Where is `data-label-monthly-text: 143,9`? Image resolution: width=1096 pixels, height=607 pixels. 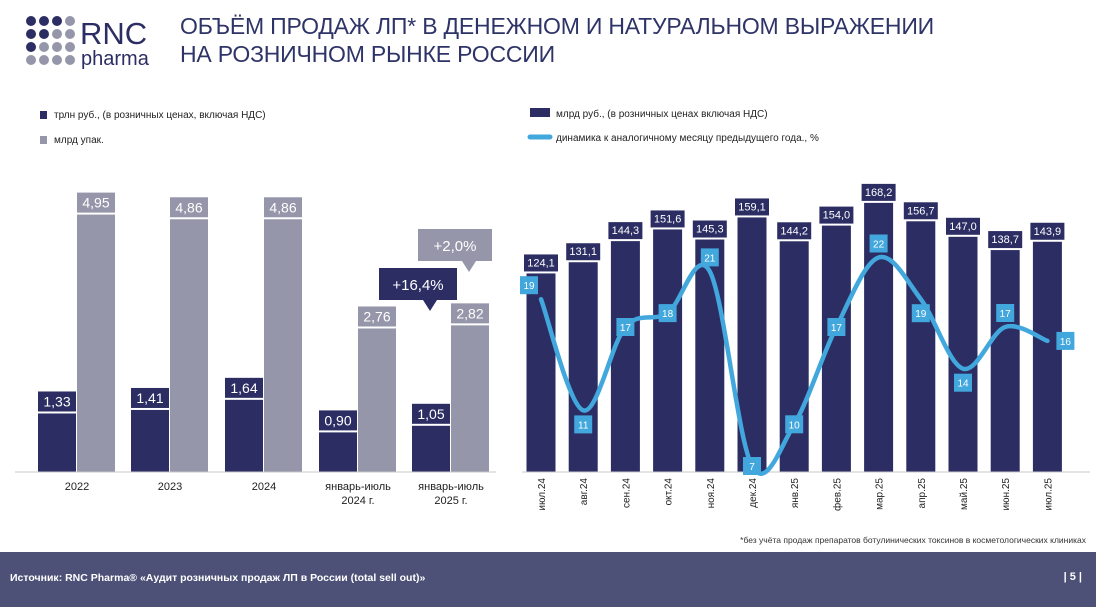
data-label-monthly-text: 143,9 is located at coordinates (1048, 232).